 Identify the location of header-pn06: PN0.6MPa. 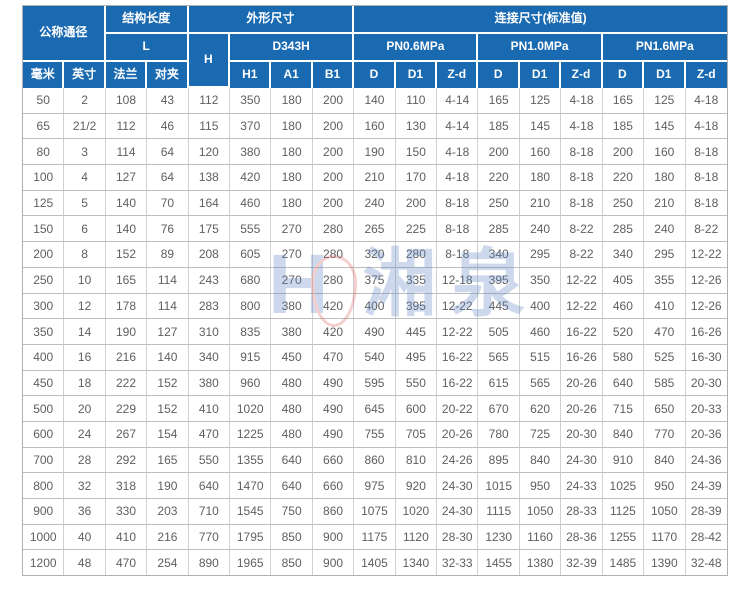
(416, 48).